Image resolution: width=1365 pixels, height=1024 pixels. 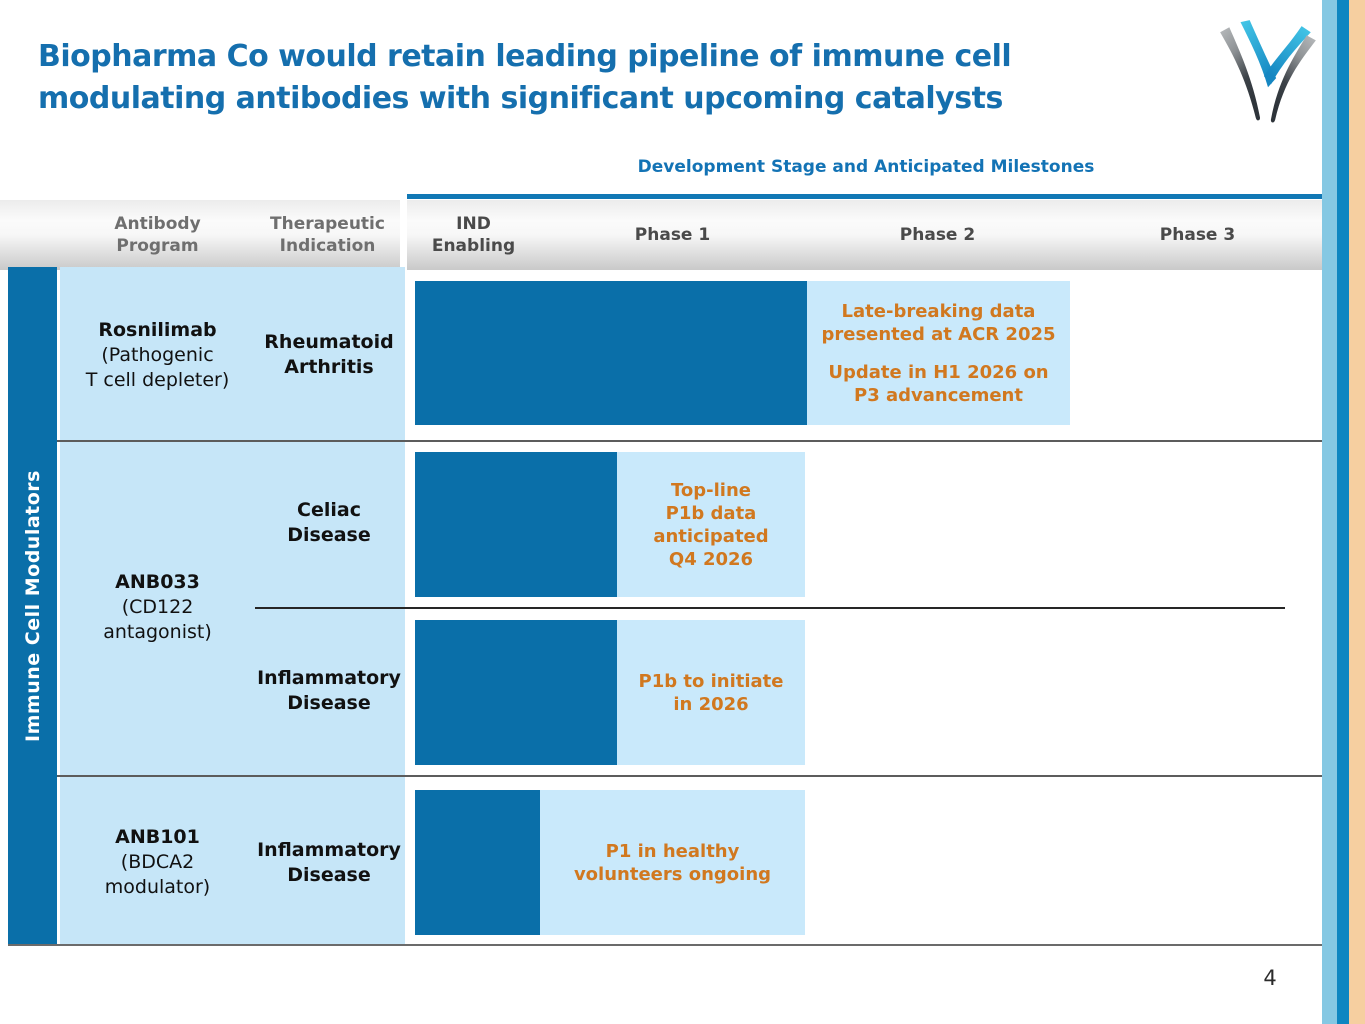 What do you see at coordinates (477, 862) in the screenshot?
I see `progress-bar-anb101` at bounding box center [477, 862].